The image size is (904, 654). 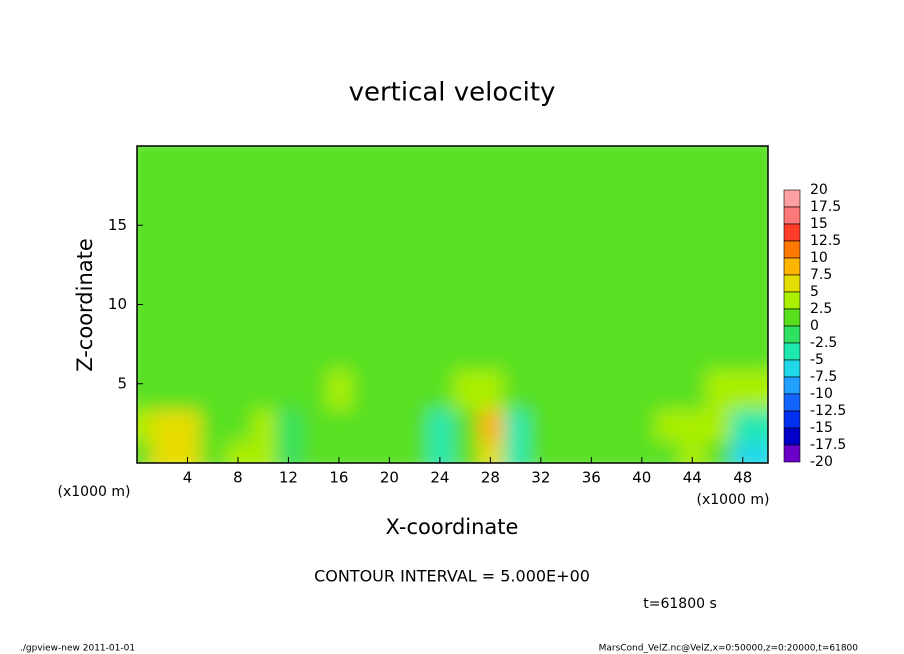 What do you see at coordinates (452, 93) in the screenshot?
I see `chart-title: vertical velocity` at bounding box center [452, 93].